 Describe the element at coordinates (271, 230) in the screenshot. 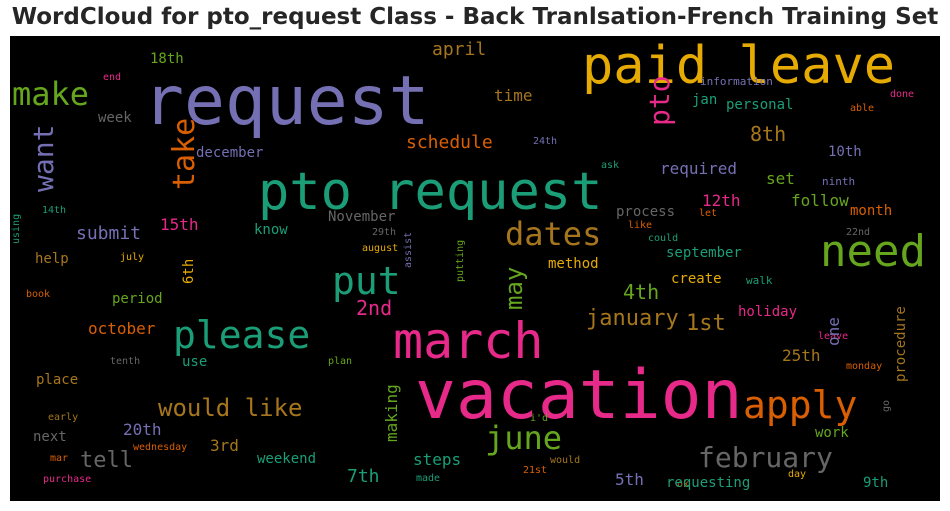

I see `word-know: know` at that location.